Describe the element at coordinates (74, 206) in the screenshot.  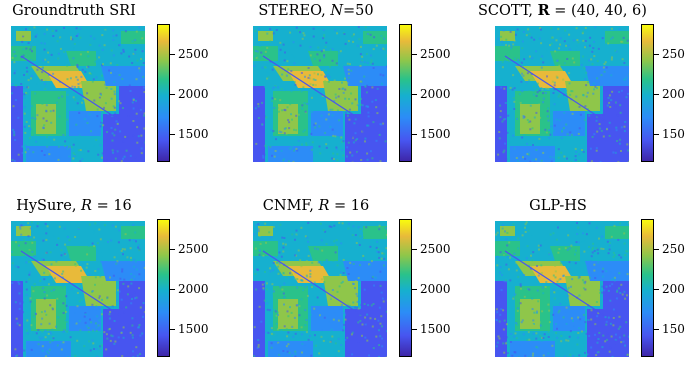
I see `panel-title: HySure, R = 16` at that location.